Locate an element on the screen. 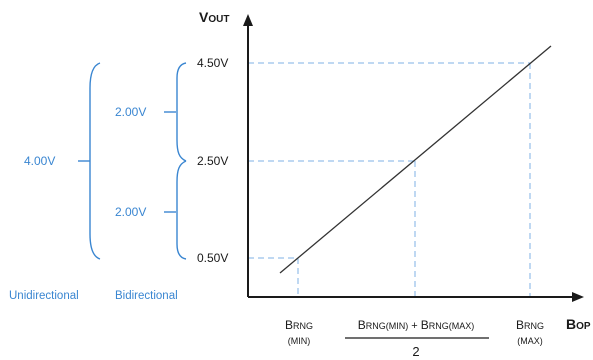 The height and width of the screenshot is (360, 593). x-tick-mid-plus: + is located at coordinates (414, 326).